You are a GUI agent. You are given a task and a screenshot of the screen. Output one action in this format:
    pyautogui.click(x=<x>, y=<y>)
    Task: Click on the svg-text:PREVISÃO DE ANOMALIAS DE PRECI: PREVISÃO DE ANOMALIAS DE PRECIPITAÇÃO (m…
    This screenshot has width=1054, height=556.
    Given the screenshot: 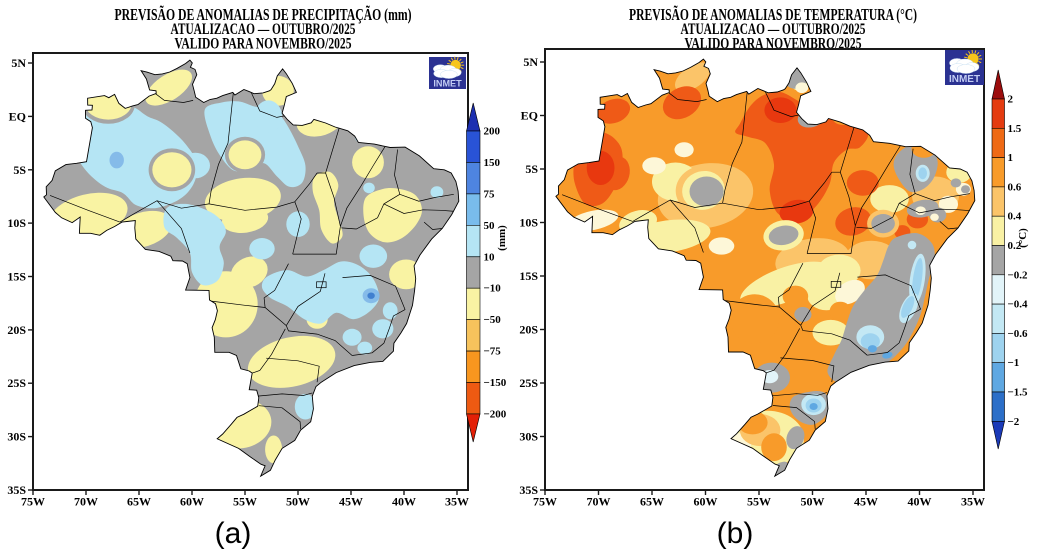 What is the action you would take?
    pyautogui.click(x=263, y=14)
    